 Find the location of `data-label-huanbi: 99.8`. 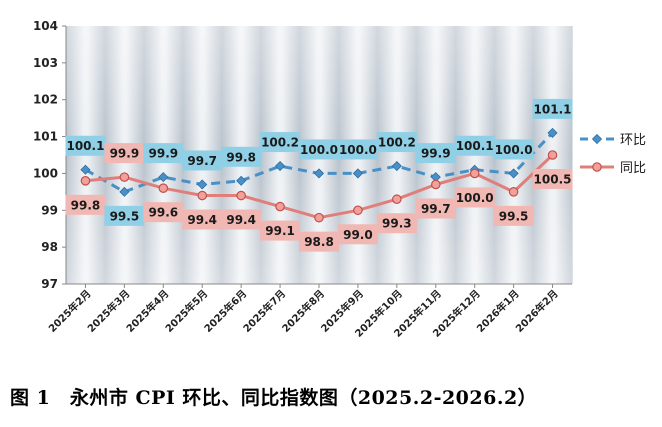

data-label-huanbi: 99.8 is located at coordinates (241, 157).